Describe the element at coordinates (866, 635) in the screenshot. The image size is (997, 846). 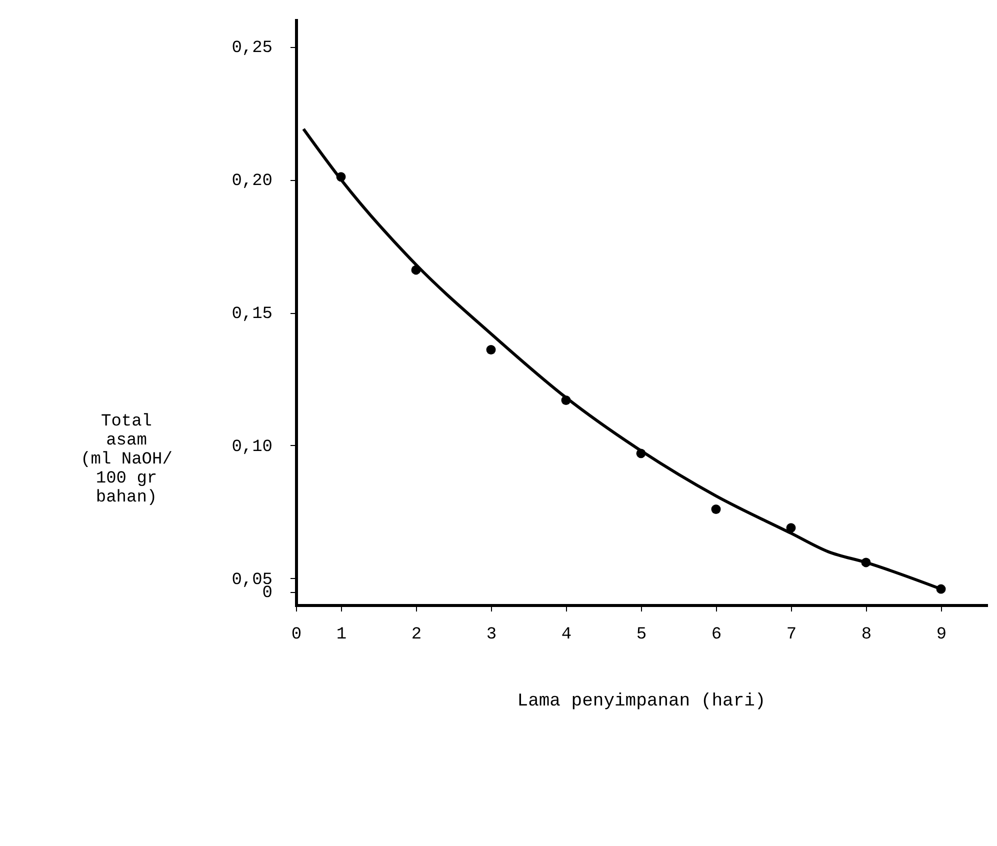
I see `x-tick-label: 8` at that location.